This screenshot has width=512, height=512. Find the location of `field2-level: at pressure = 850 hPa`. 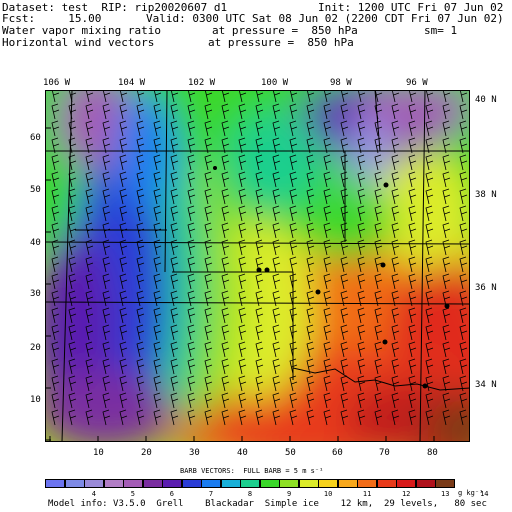

field2-level: at pressure = 850 hPa is located at coordinates (281, 42).